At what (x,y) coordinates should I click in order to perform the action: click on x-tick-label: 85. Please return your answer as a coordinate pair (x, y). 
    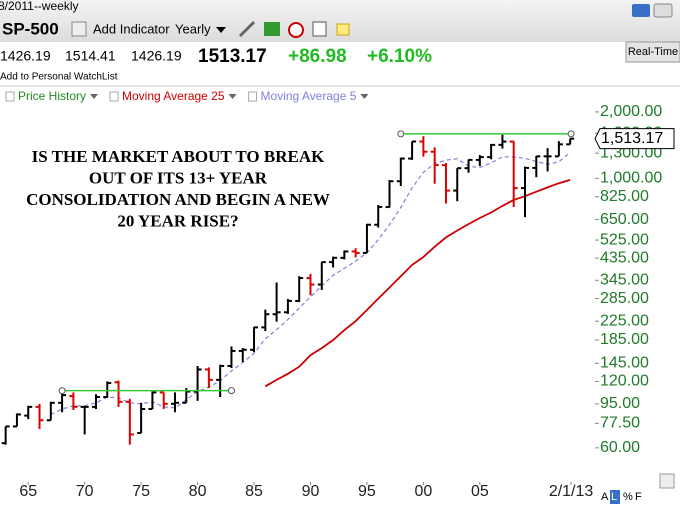
    Looking at the image, I should click on (254, 491).